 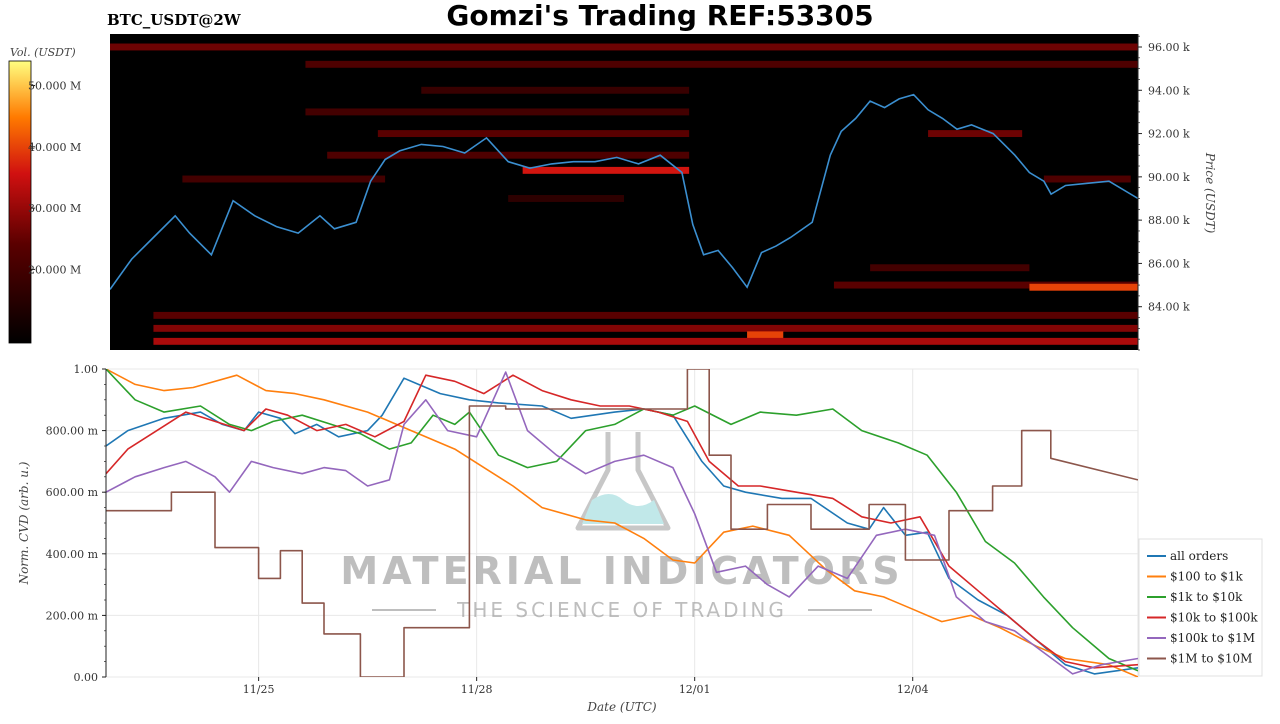 What do you see at coordinates (20, 202) in the screenshot?
I see `colorbar` at bounding box center [20, 202].